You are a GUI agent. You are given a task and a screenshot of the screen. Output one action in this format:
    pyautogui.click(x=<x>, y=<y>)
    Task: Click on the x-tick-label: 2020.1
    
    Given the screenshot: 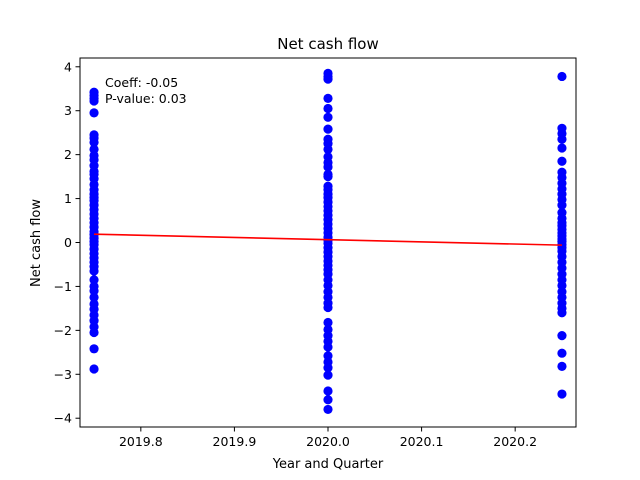 What is the action you would take?
    pyautogui.click(x=422, y=441)
    